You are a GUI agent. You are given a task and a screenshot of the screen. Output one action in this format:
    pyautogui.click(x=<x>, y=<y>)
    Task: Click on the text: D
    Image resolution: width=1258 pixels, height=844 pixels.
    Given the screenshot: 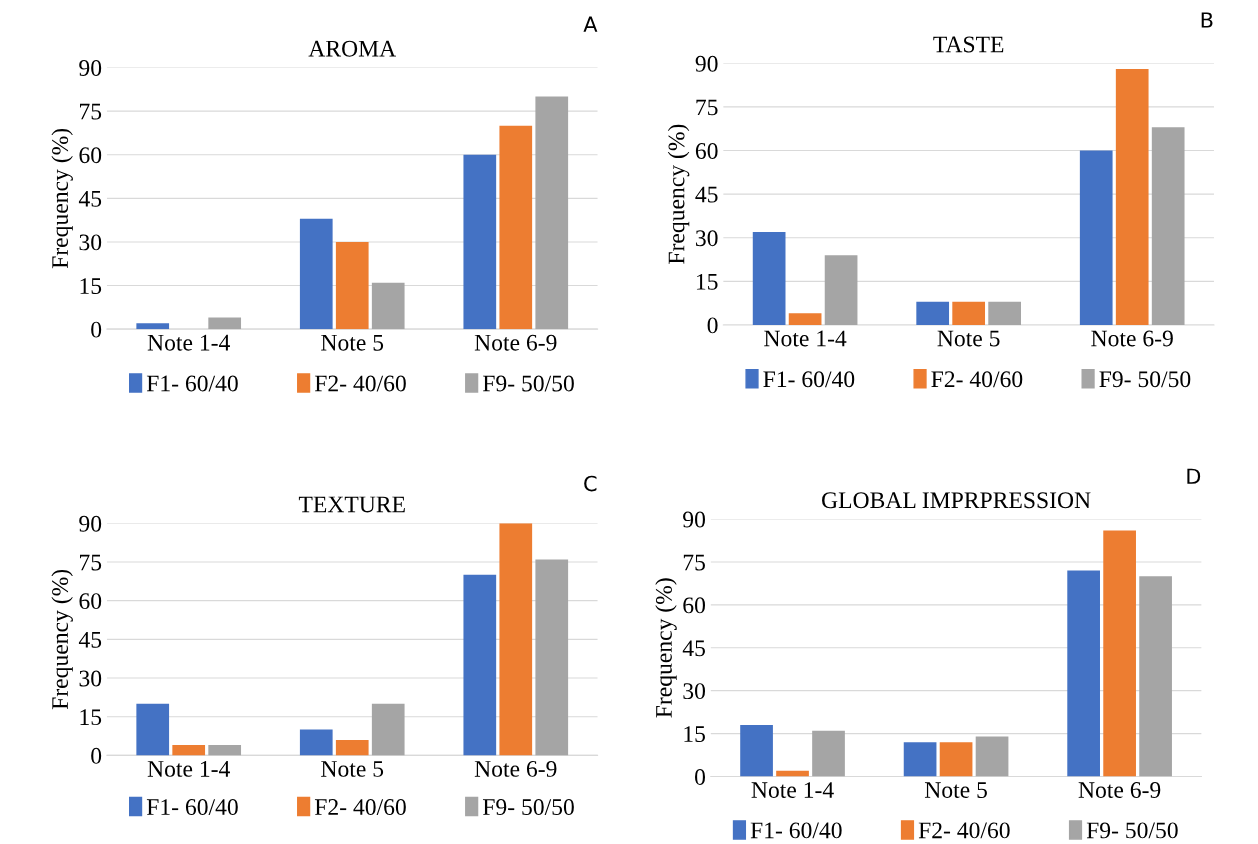 What is the action you would take?
    pyautogui.click(x=1194, y=476)
    